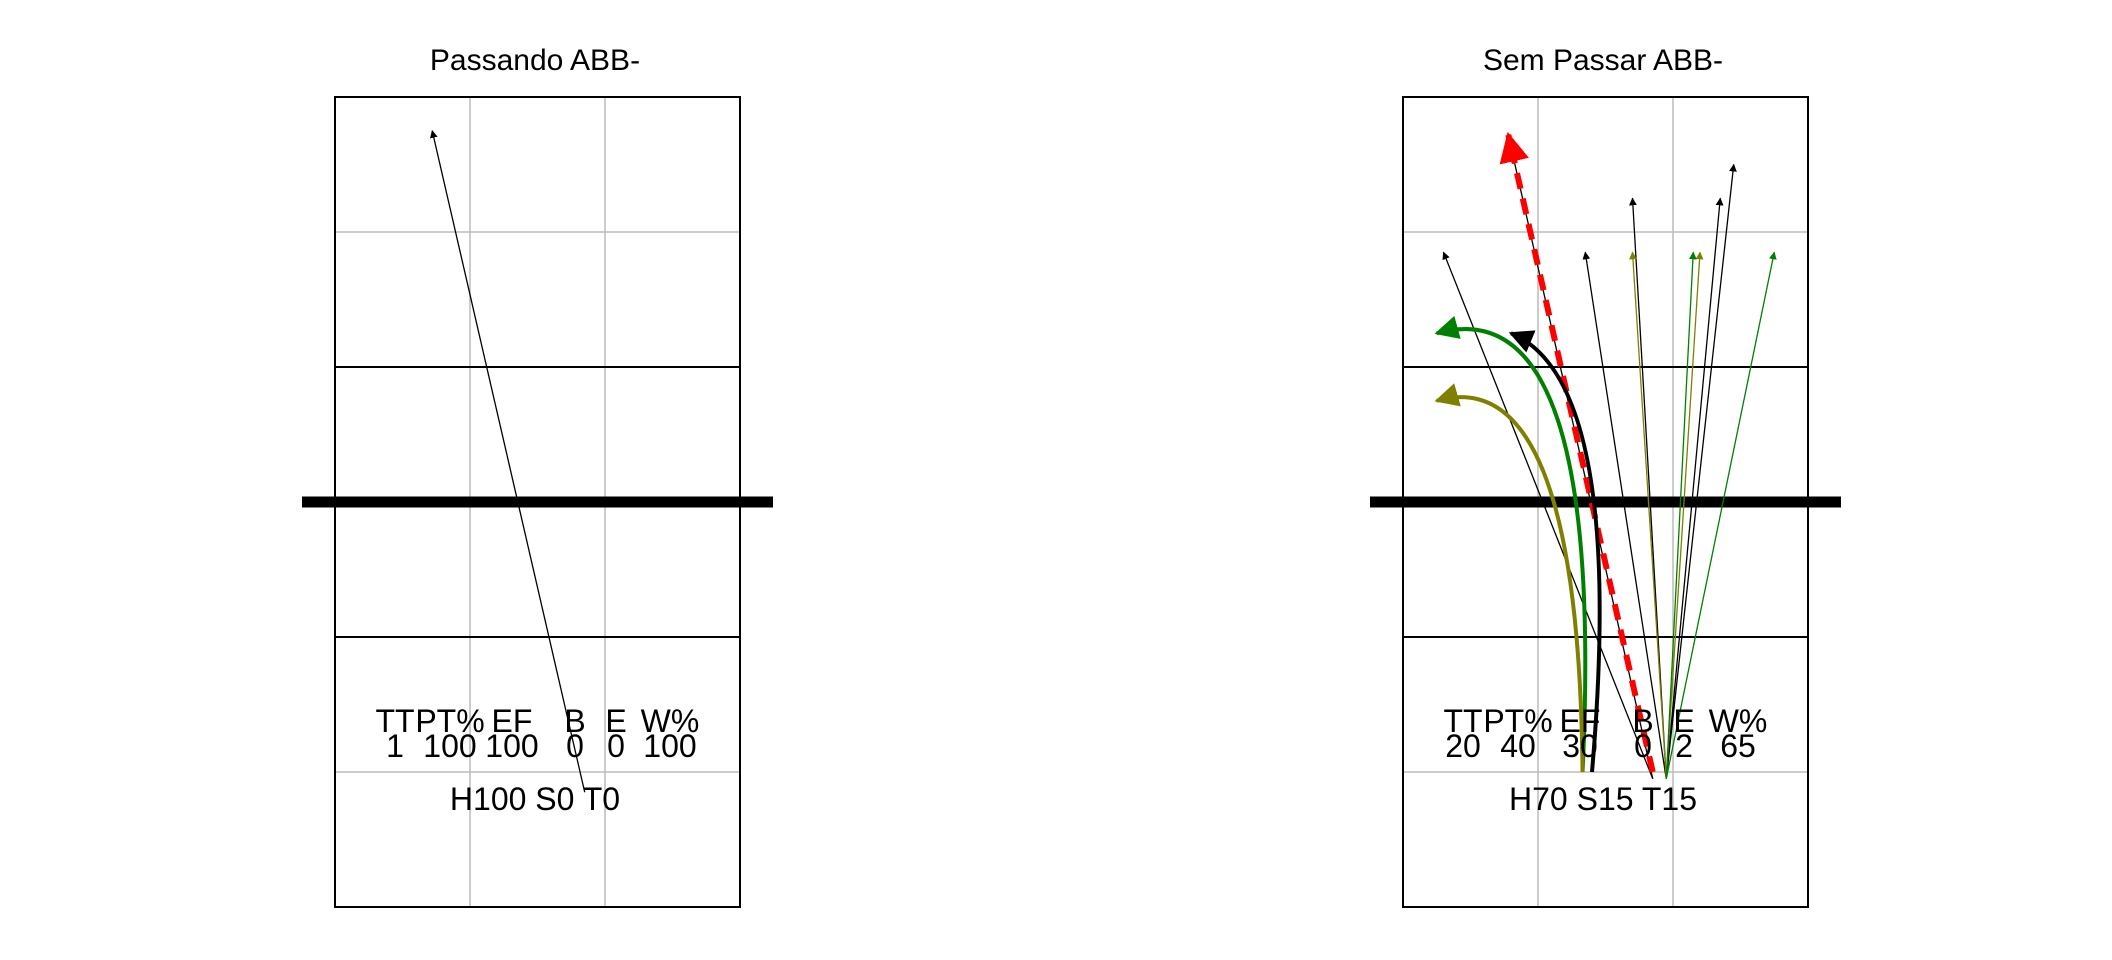 This screenshot has width=2112, height=960. What do you see at coordinates (535, 60) in the screenshot?
I see `chart-title: Passando ABB-` at bounding box center [535, 60].